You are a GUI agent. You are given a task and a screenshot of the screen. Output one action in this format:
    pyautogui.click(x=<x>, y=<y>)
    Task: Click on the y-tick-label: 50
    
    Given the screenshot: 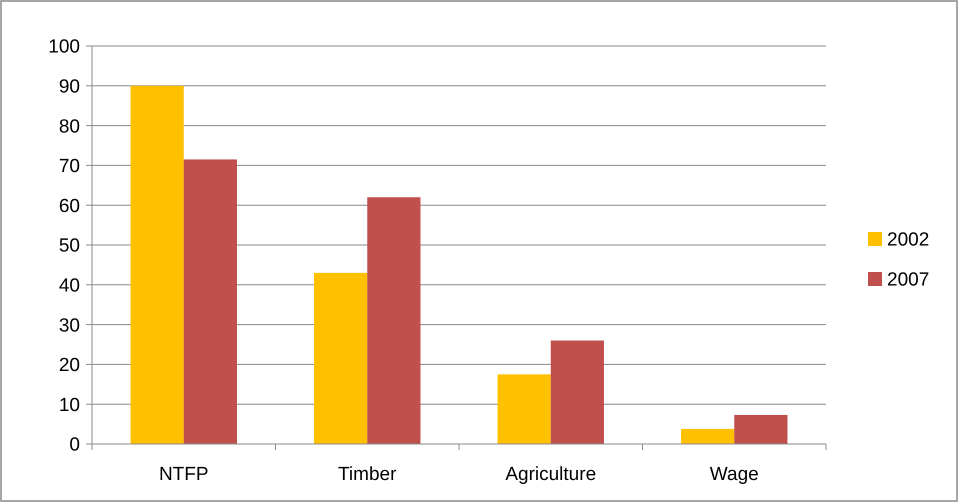 What is the action you would take?
    pyautogui.click(x=69, y=246)
    